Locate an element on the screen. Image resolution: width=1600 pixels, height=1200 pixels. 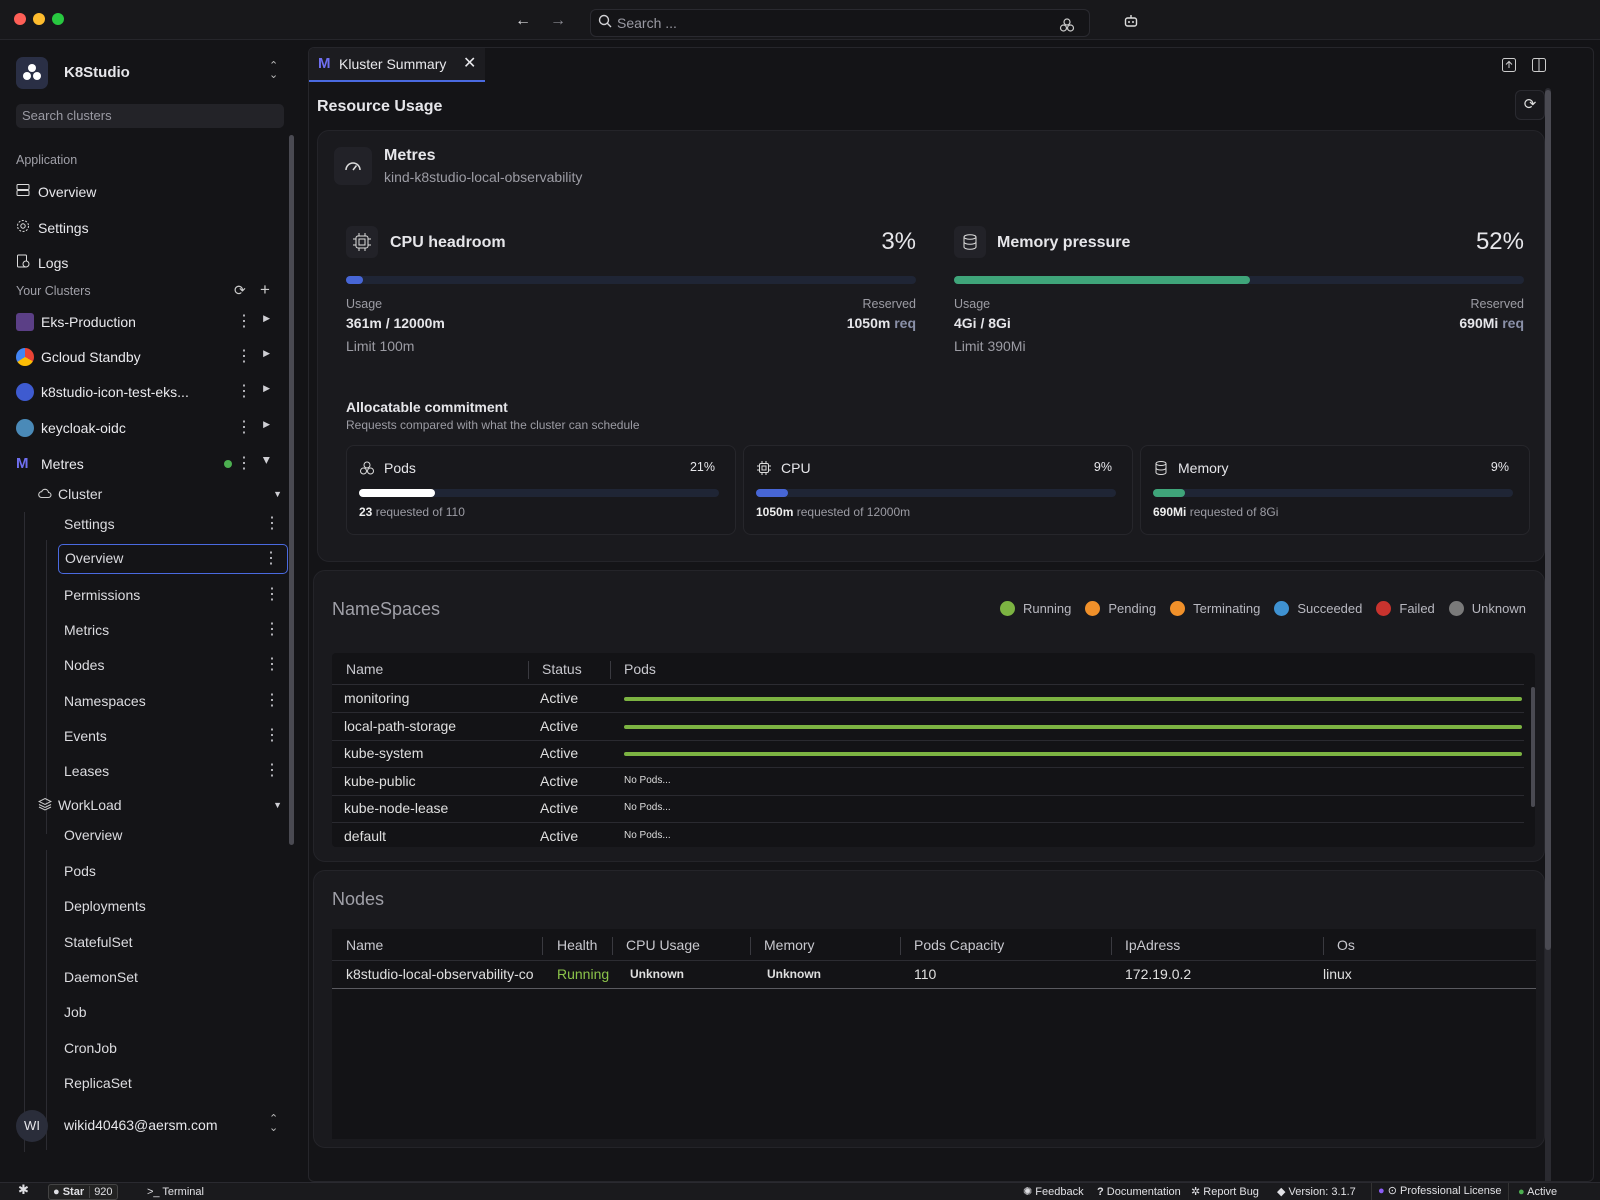
close-window-button is located at coordinates (20, 19).